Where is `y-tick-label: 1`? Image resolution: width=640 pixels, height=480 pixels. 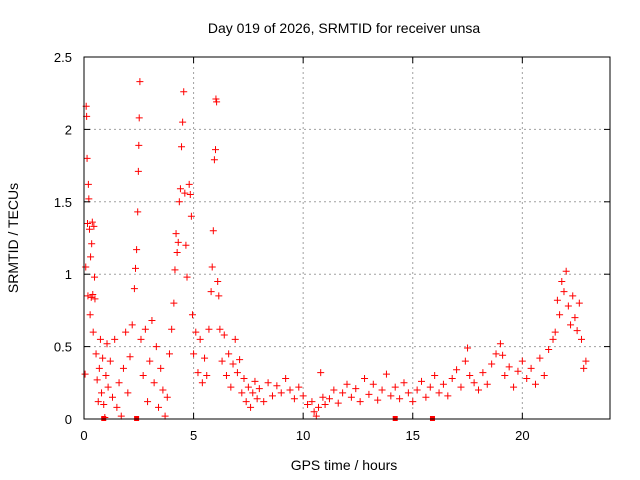 y-tick-label: 1 is located at coordinates (68, 274).